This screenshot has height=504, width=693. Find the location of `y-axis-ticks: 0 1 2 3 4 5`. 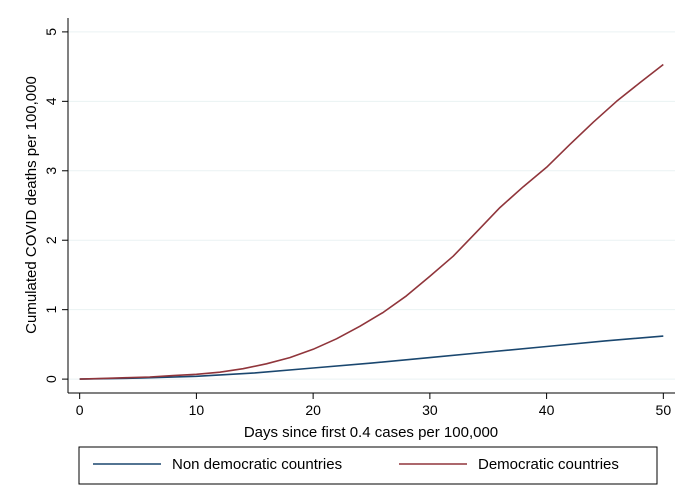

y-axis-ticks: 0 1 2 3 4 5 is located at coordinates (55, 205).